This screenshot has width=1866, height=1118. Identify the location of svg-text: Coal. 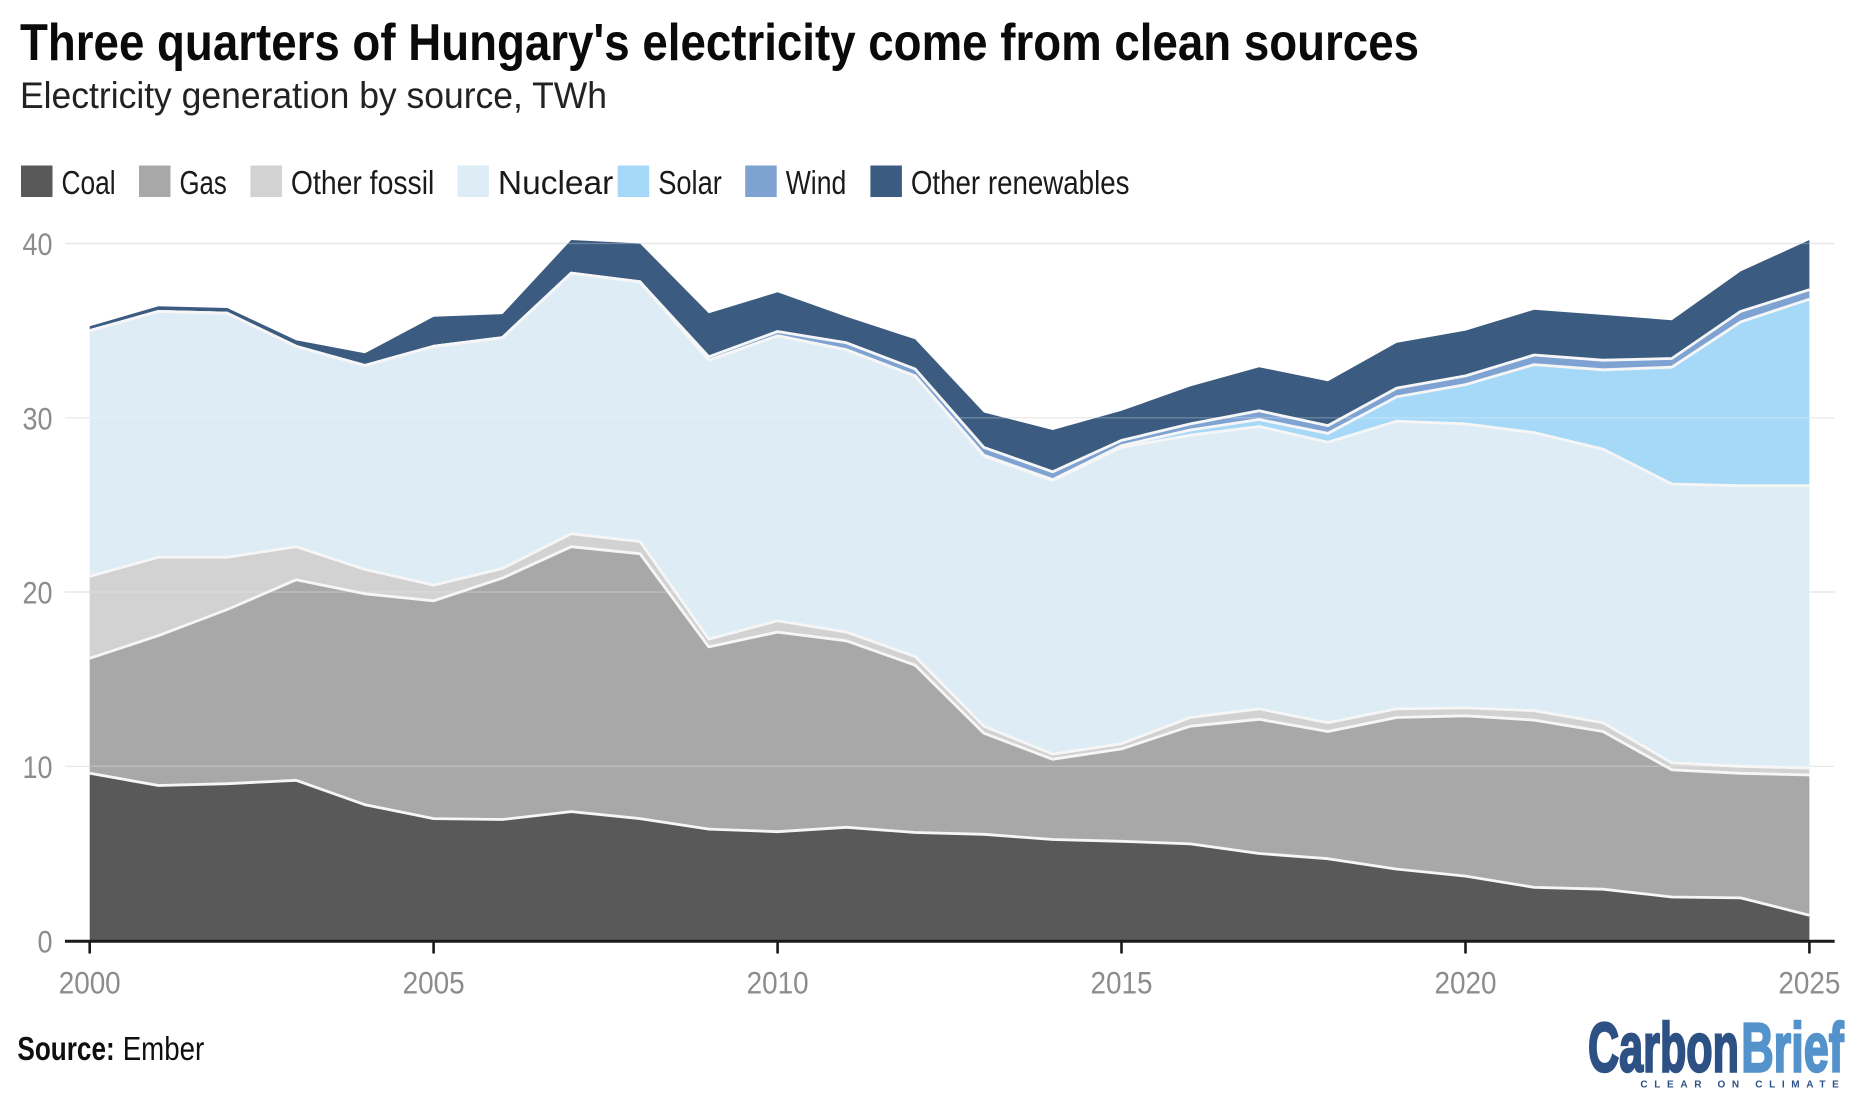
(89, 182).